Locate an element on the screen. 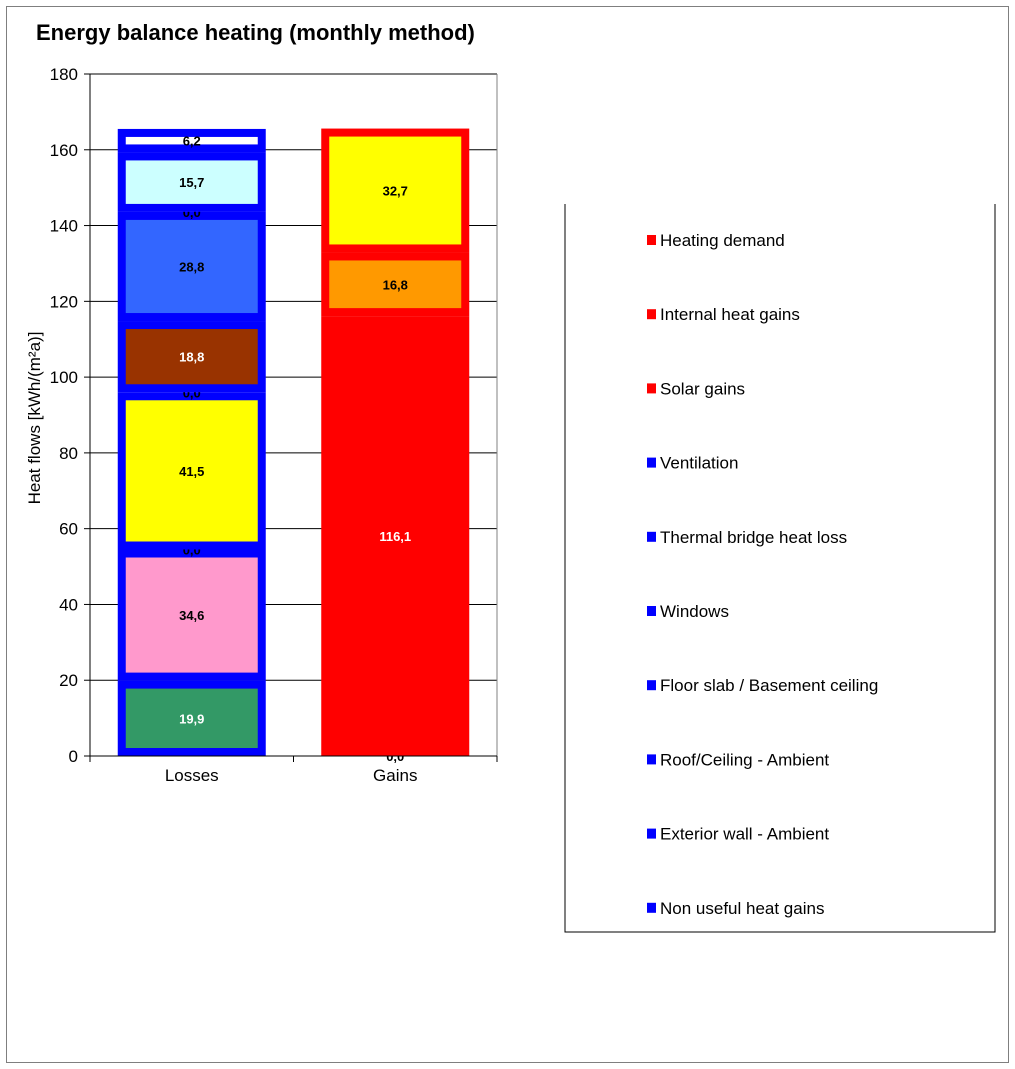  legend-item-label: Exterior wall - Ambient is located at coordinates (744, 834).